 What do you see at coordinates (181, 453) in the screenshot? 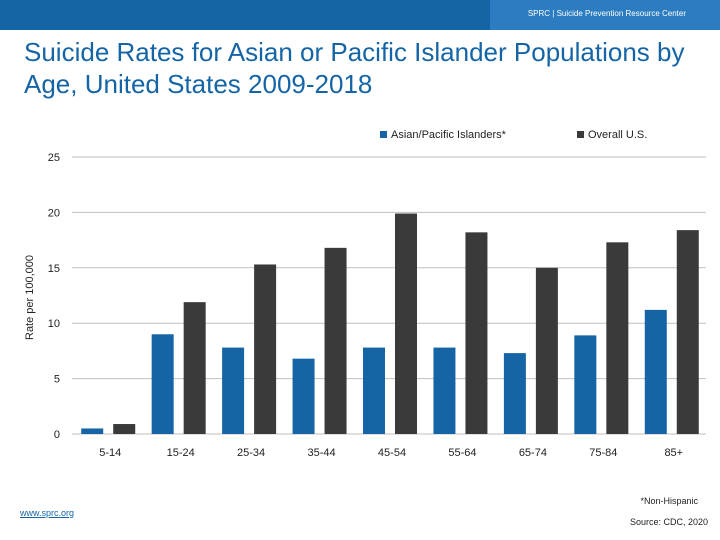
I see `x-tick-label: 15-24` at bounding box center [181, 453].